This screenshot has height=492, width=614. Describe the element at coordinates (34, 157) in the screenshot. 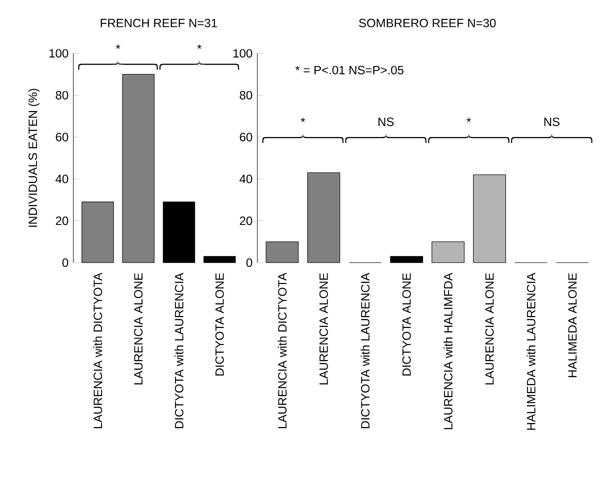

I see `y-axis-title: INDIVIDUALS EATEN (%)` at that location.